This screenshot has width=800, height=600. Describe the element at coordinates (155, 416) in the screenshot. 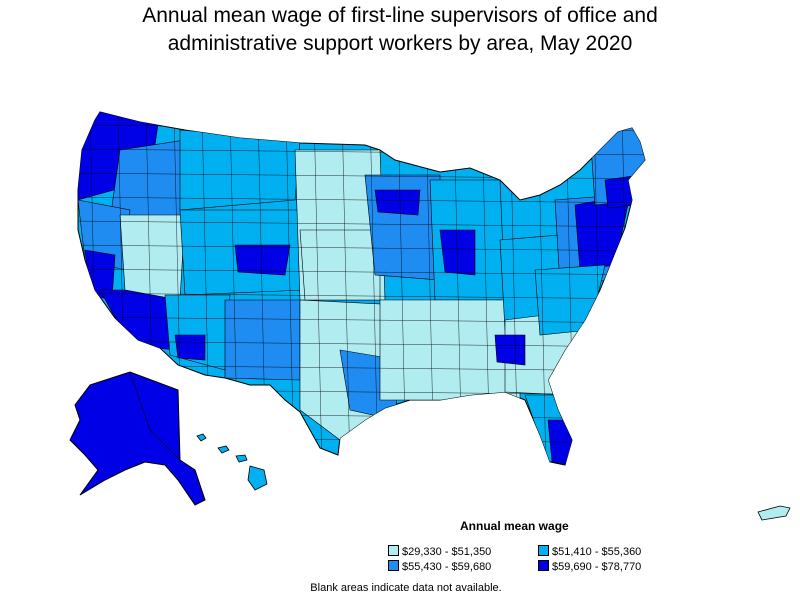

I see `alaska-region-boundary` at that location.